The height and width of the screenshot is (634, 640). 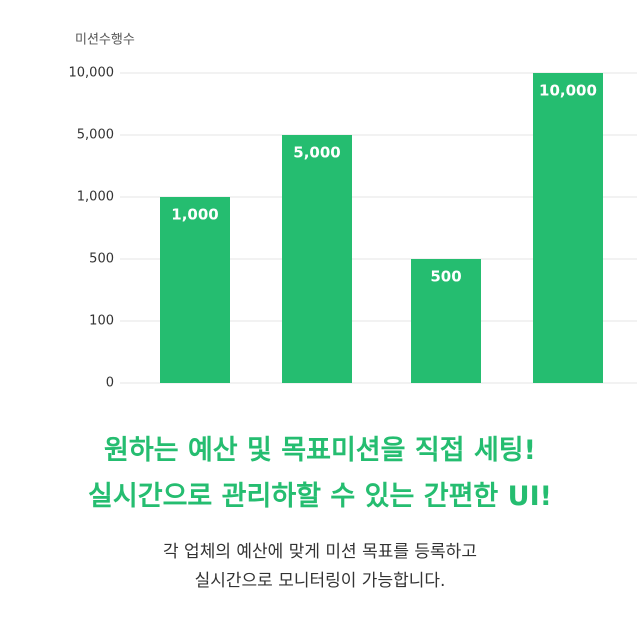 I want to click on value-label: 500, so click(x=445, y=277).